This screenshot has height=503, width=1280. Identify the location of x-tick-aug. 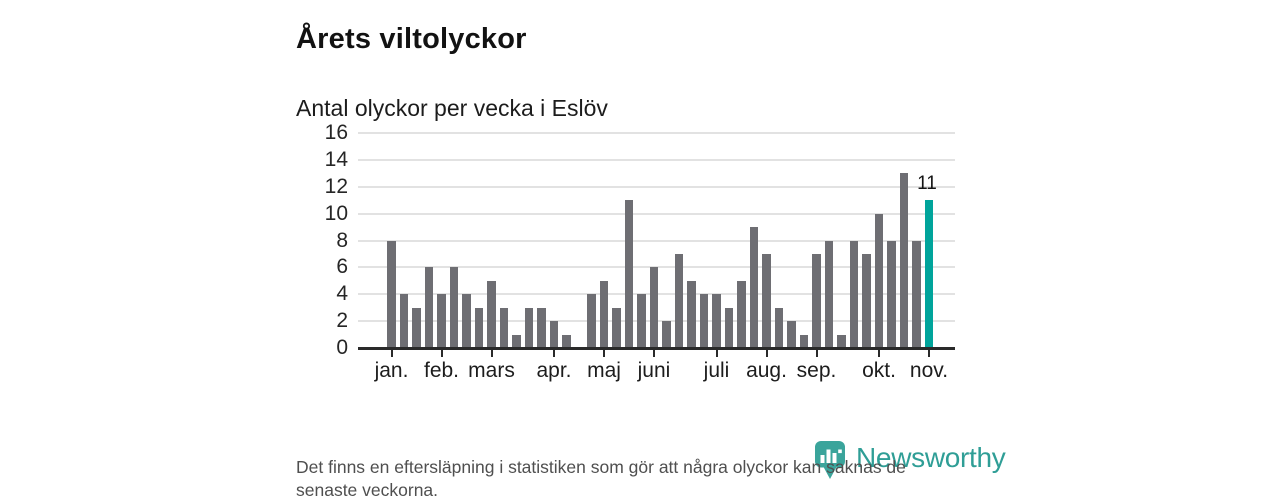
(767, 353).